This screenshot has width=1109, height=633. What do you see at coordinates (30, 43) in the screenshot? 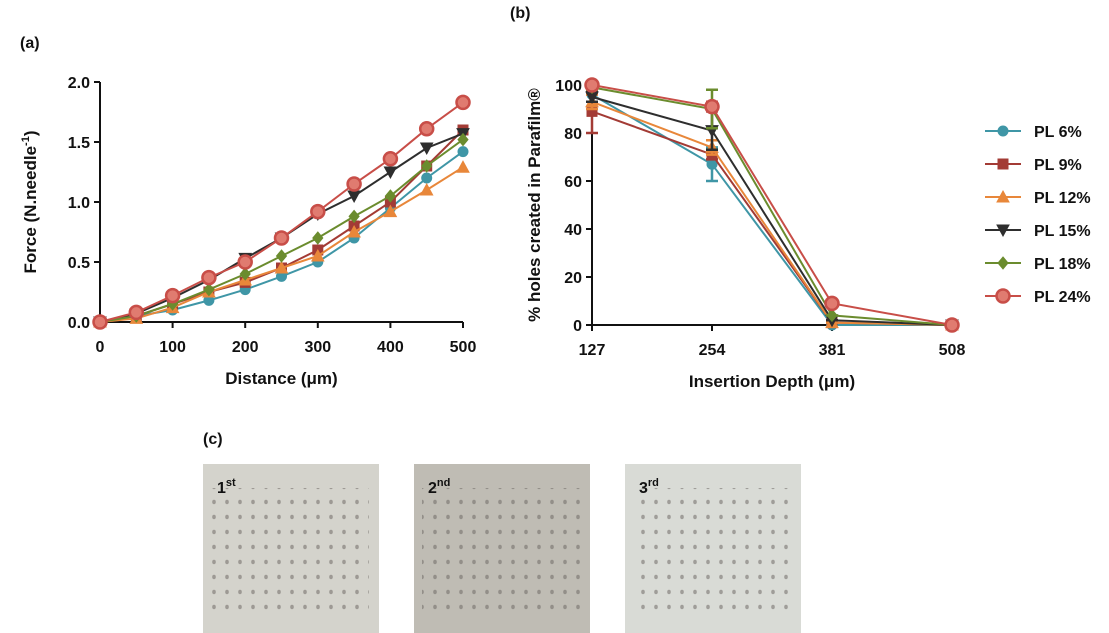
I see `panel-label: (a)` at bounding box center [30, 43].